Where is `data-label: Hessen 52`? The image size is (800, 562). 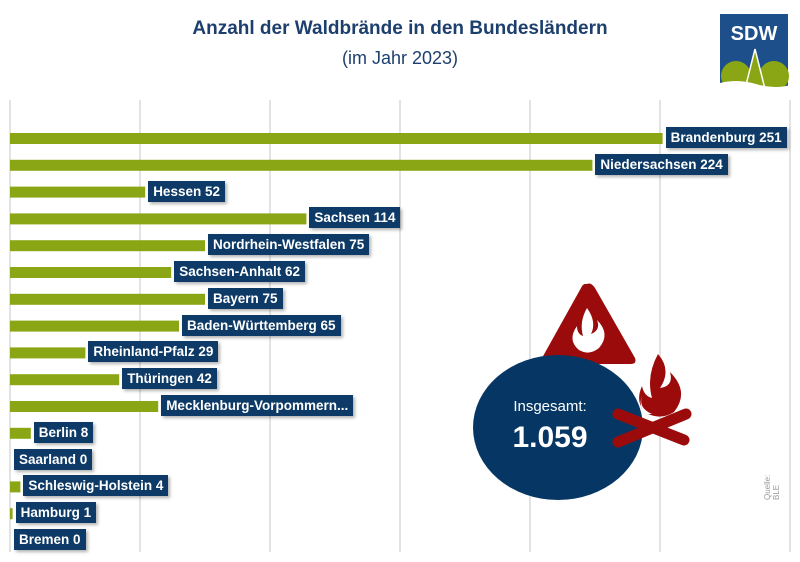
data-label: Hessen 52 is located at coordinates (186, 191).